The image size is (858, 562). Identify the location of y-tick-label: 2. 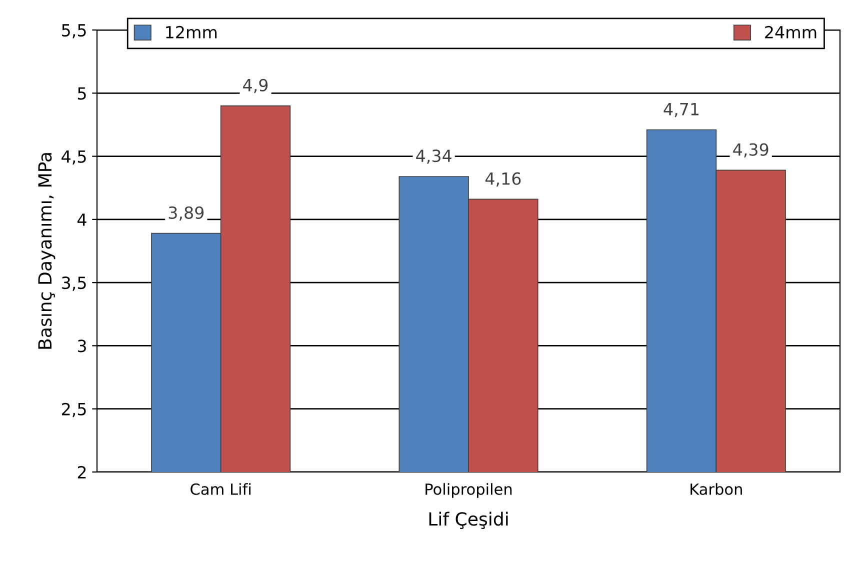
(82, 472).